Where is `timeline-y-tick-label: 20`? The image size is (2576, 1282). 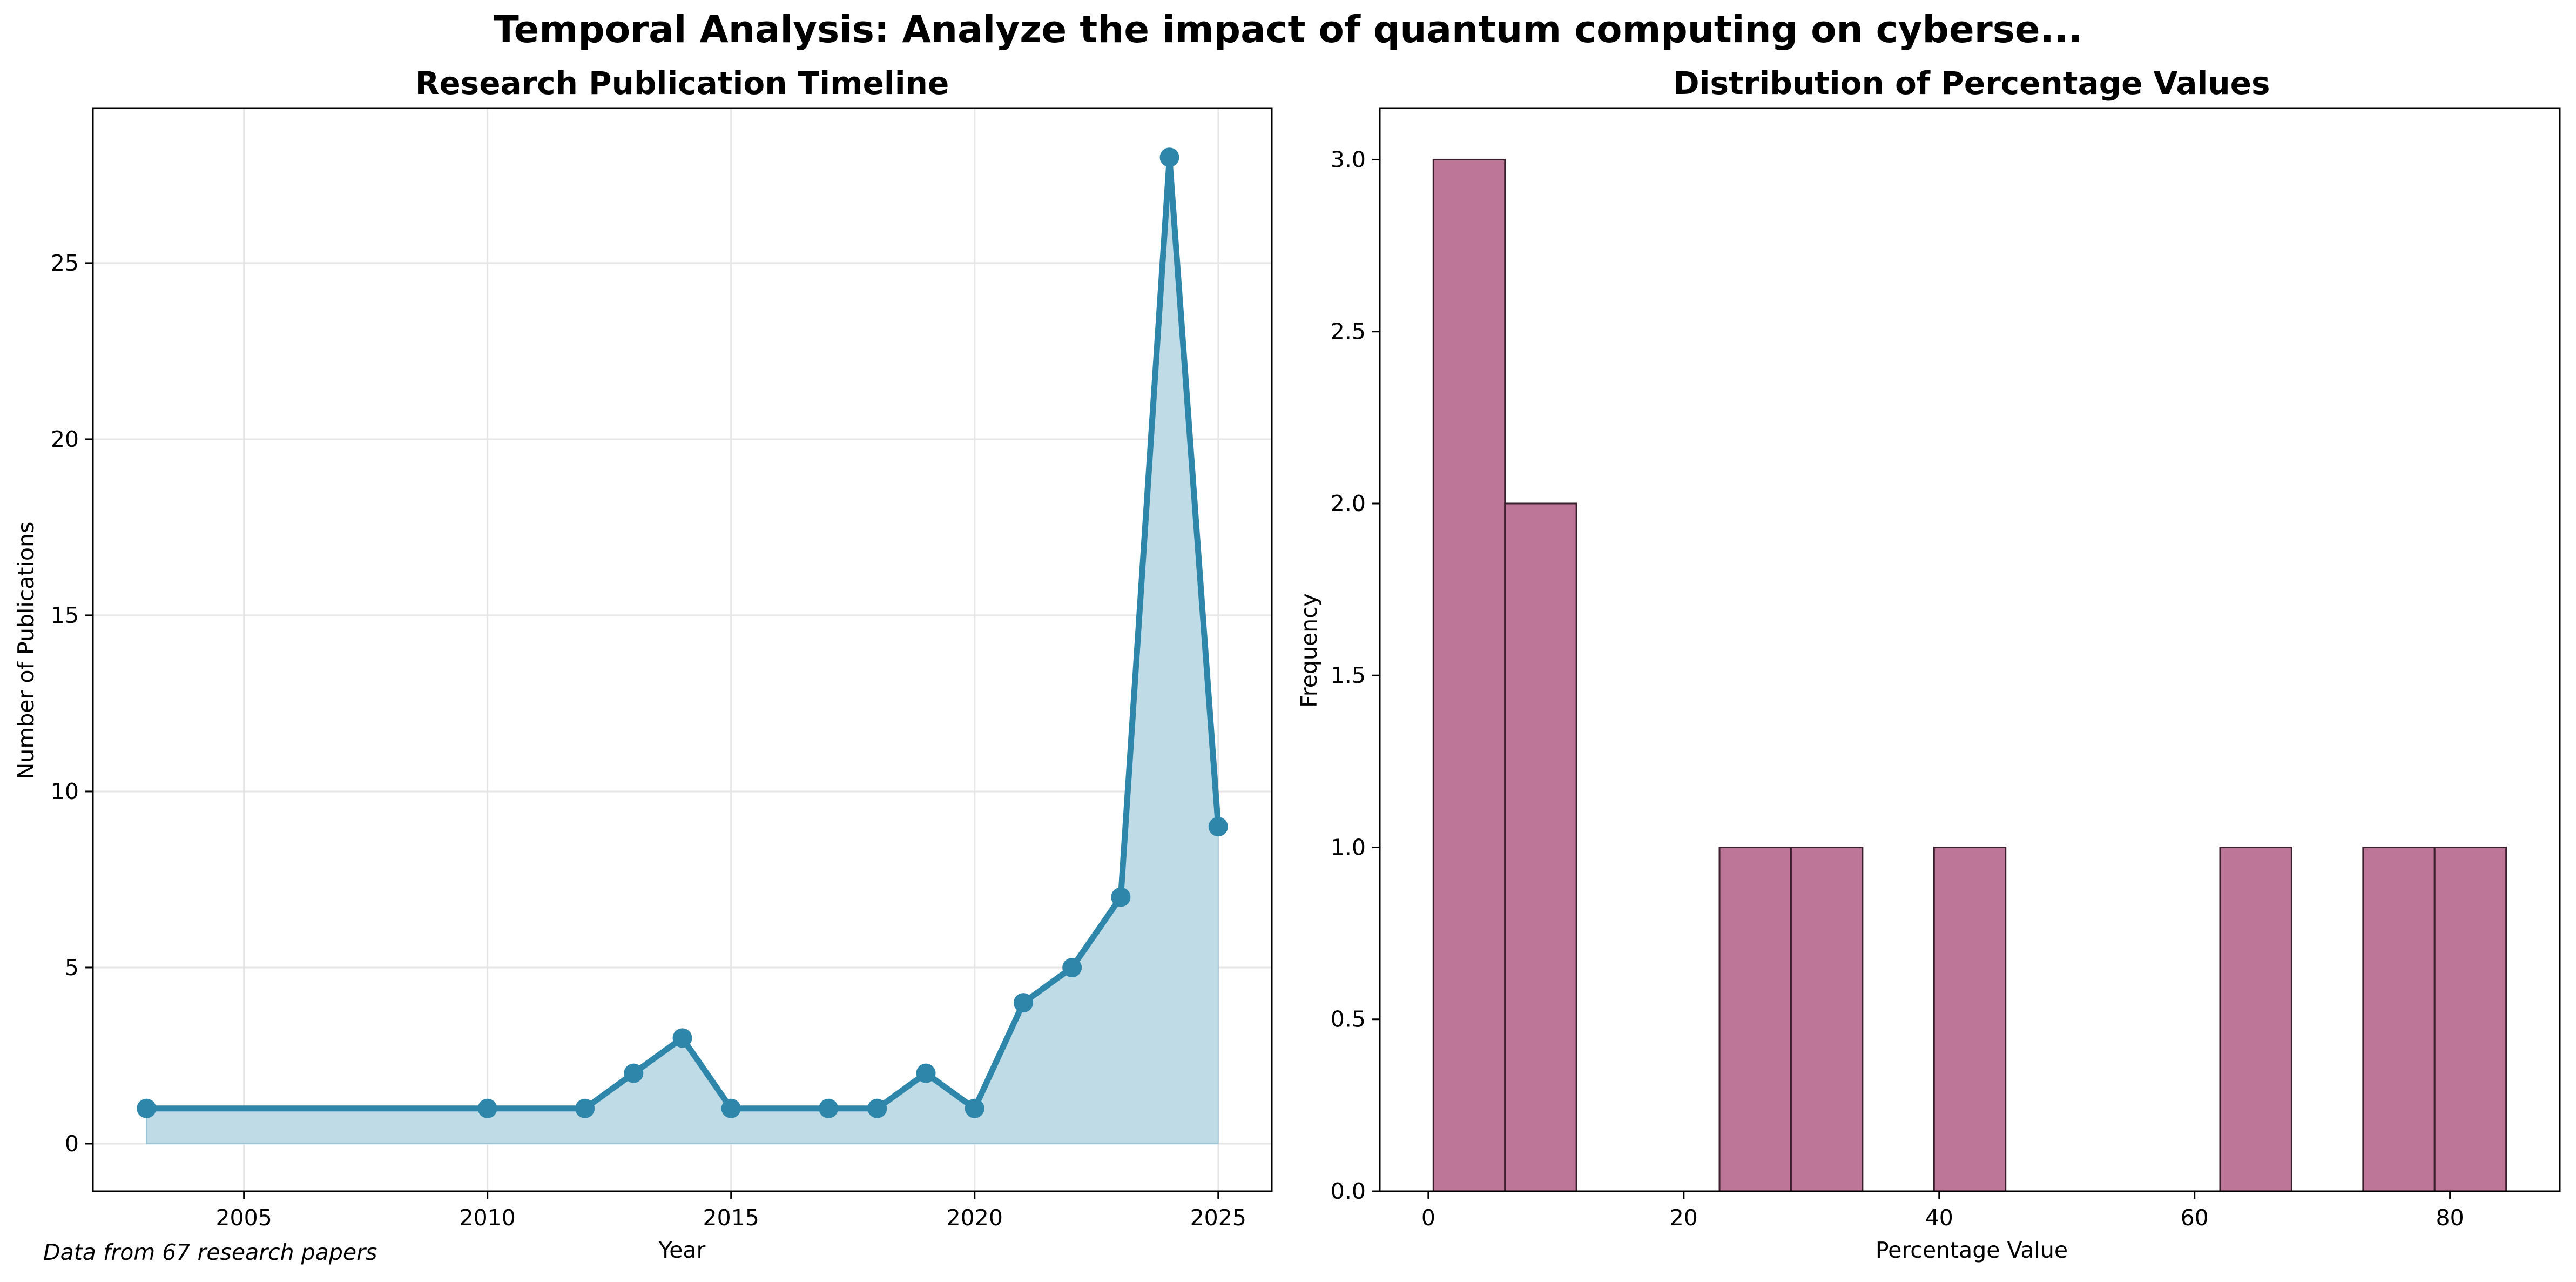 timeline-y-tick-label: 20 is located at coordinates (65, 439).